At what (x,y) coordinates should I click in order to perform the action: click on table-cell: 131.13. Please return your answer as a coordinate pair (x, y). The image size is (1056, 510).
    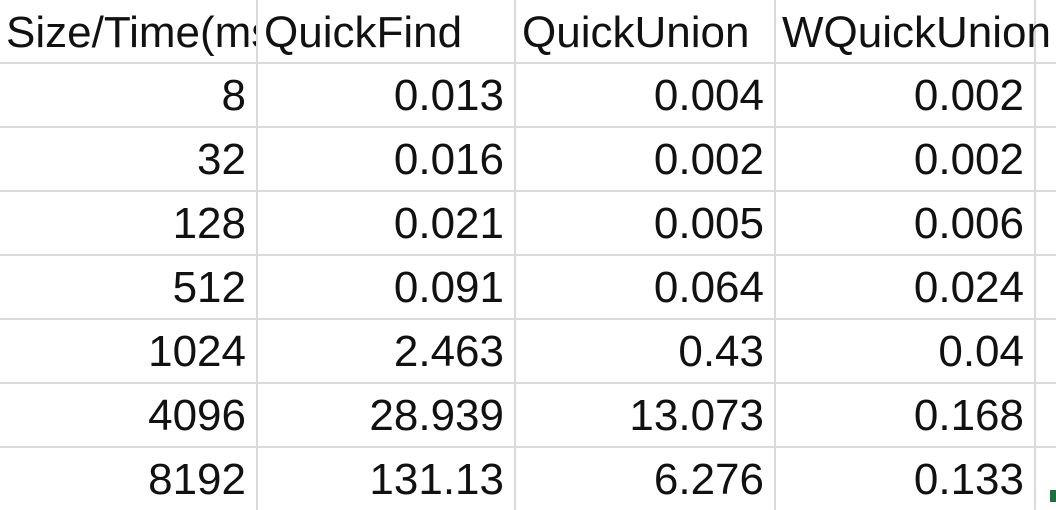
    Looking at the image, I should click on (387, 479).